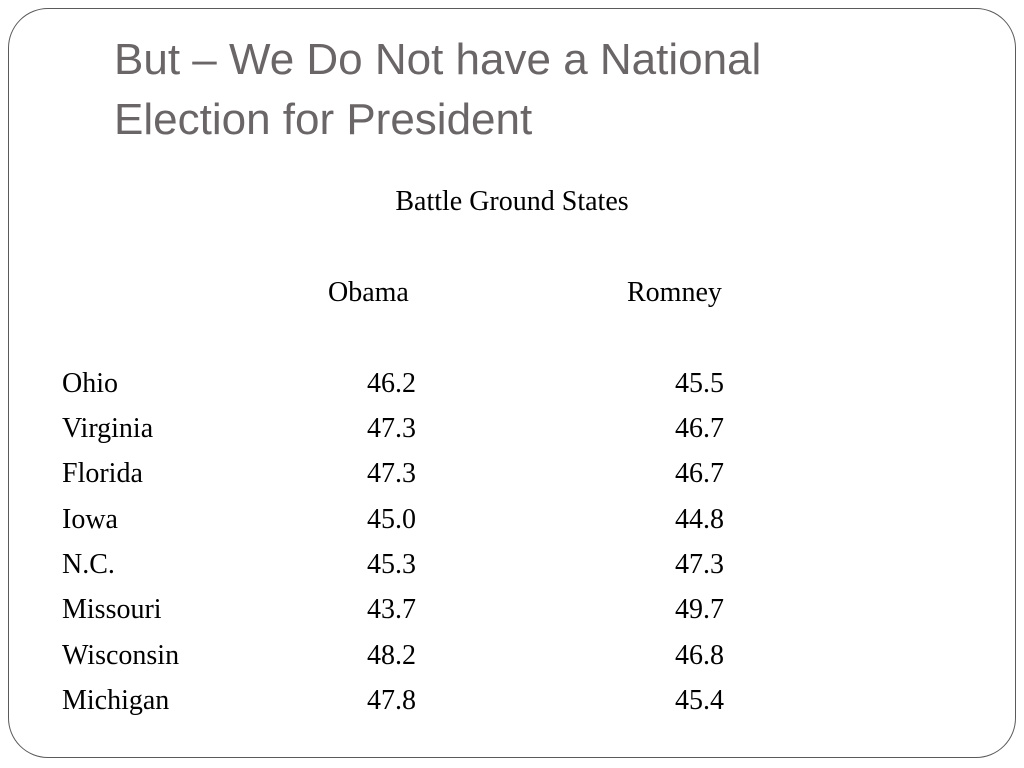  What do you see at coordinates (699, 700) in the screenshot?
I see `romney-value: 45.4` at bounding box center [699, 700].